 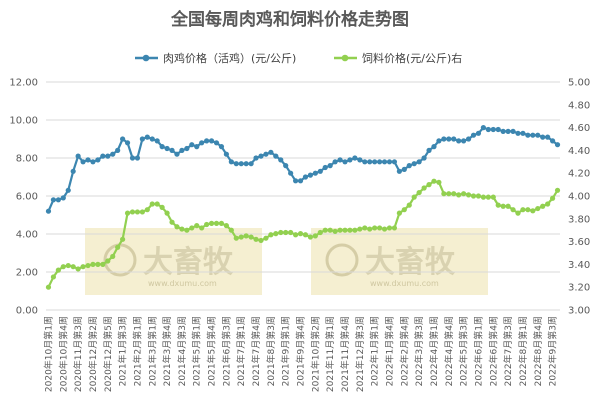 I want to click on watermark-right-url: www.dxumu.com, so click(x=404, y=283).